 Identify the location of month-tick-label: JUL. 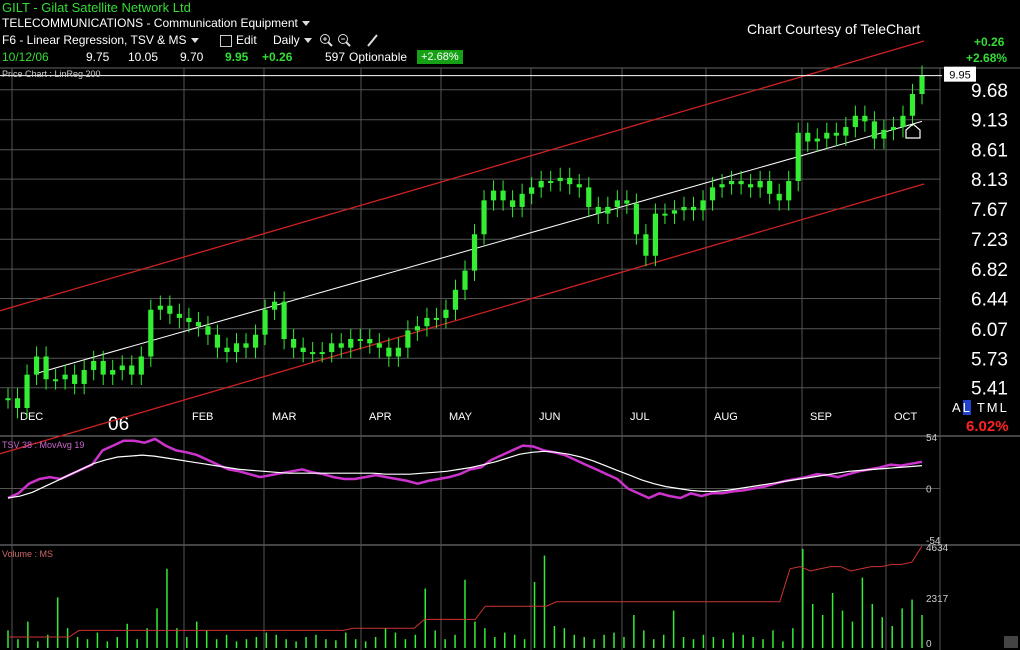
(640, 417).